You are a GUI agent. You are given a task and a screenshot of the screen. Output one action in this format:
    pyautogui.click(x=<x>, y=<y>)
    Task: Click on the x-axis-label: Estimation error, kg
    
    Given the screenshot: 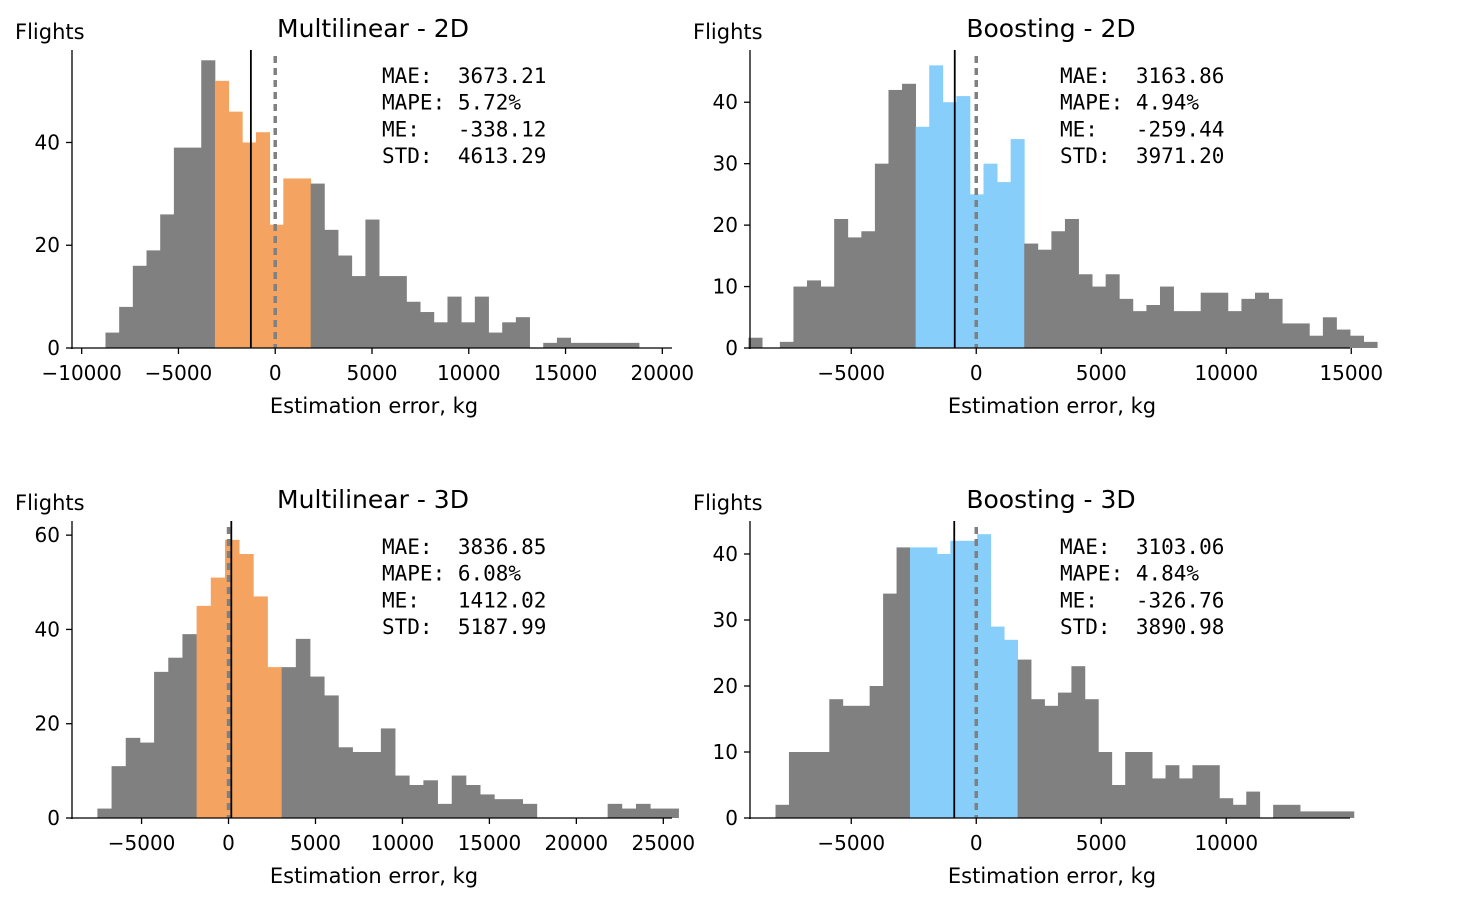 What is the action you would take?
    pyautogui.click(x=374, y=876)
    